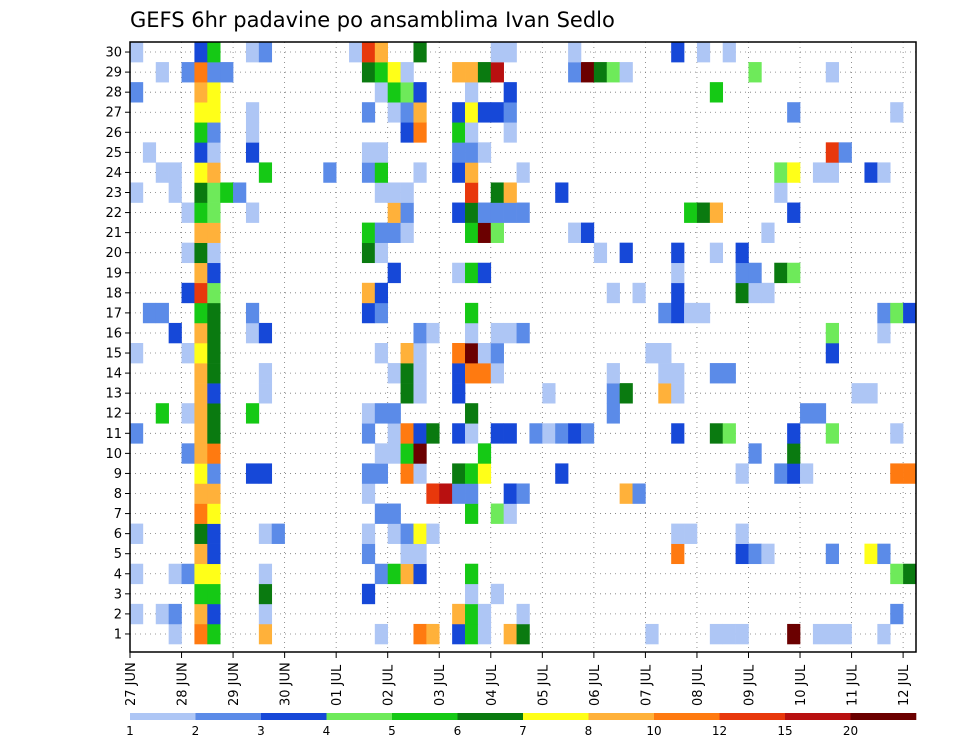  I want to click on y-tick-label: 12, so click(113, 414).